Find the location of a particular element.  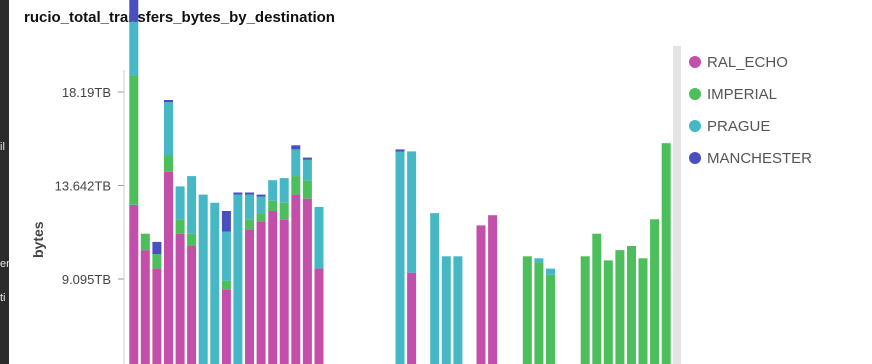

legend-item-prague: PRAGUE is located at coordinates (750, 126).